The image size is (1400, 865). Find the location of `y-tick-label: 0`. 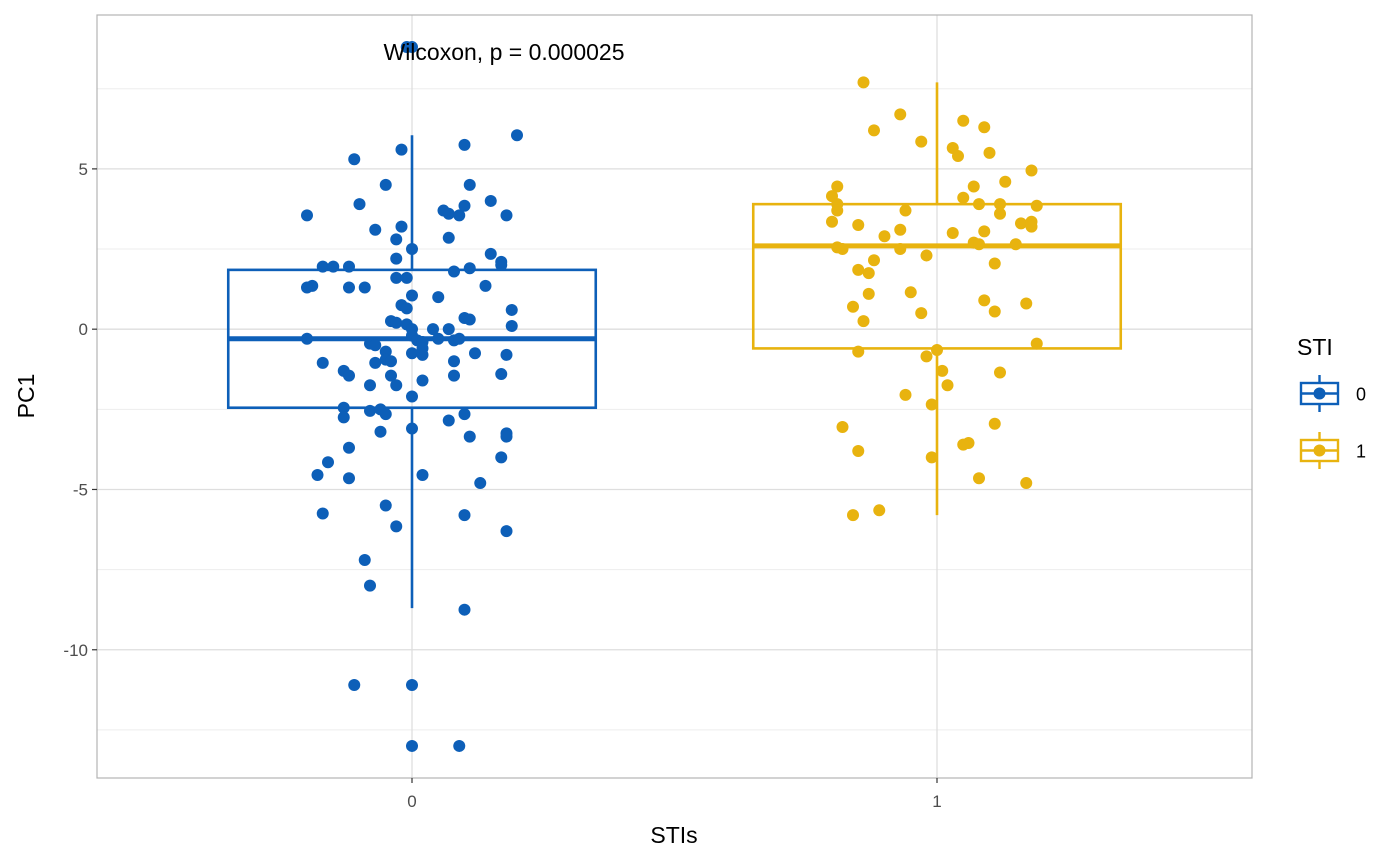

y-tick-label: 0 is located at coordinates (83, 329).